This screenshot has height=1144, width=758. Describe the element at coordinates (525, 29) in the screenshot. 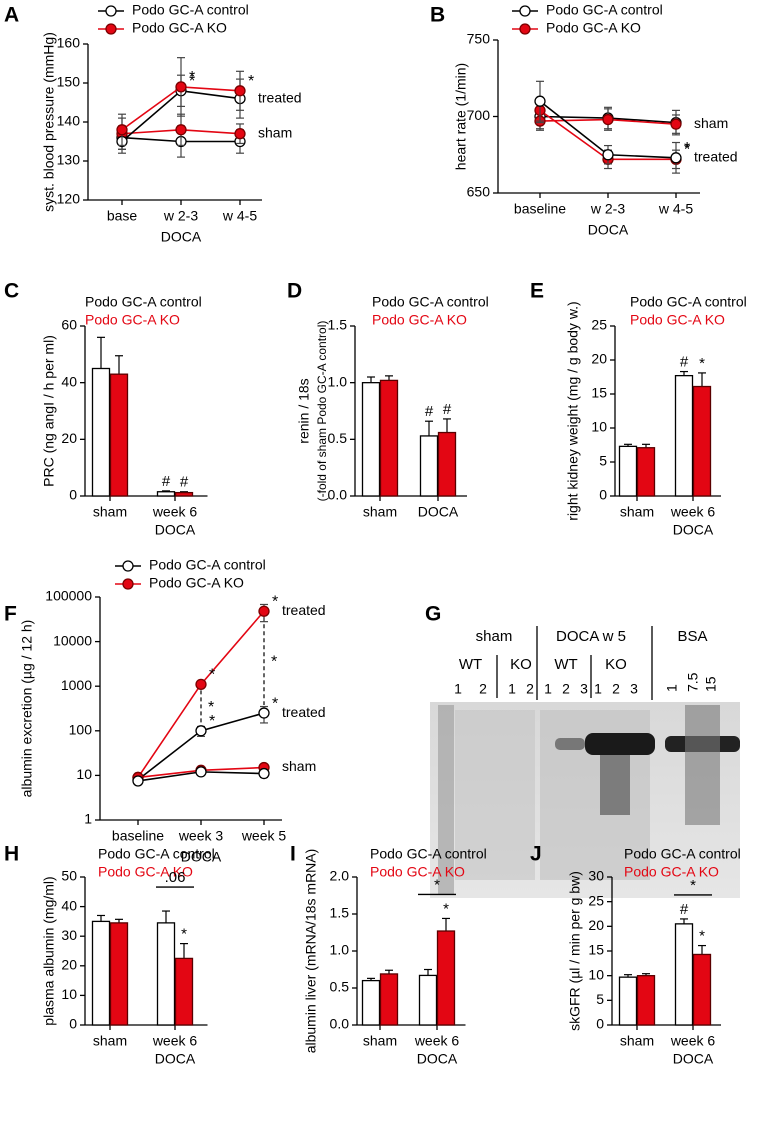

I see `legend-marker` at that location.